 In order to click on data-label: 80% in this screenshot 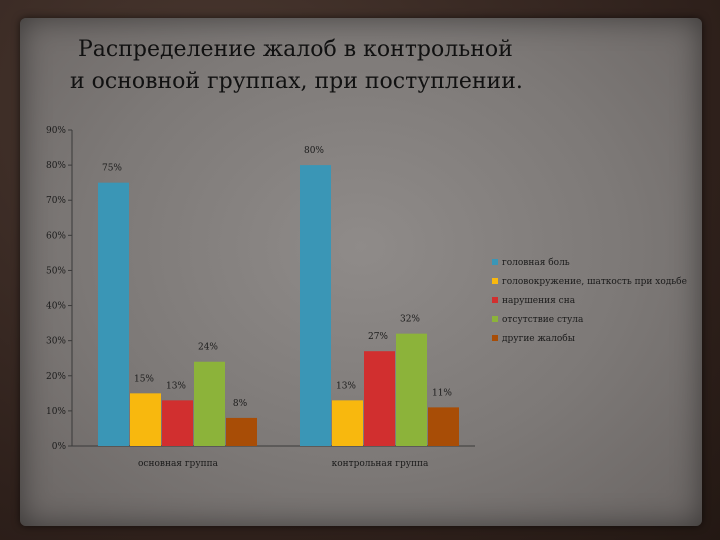, I will do `click(314, 151)`.